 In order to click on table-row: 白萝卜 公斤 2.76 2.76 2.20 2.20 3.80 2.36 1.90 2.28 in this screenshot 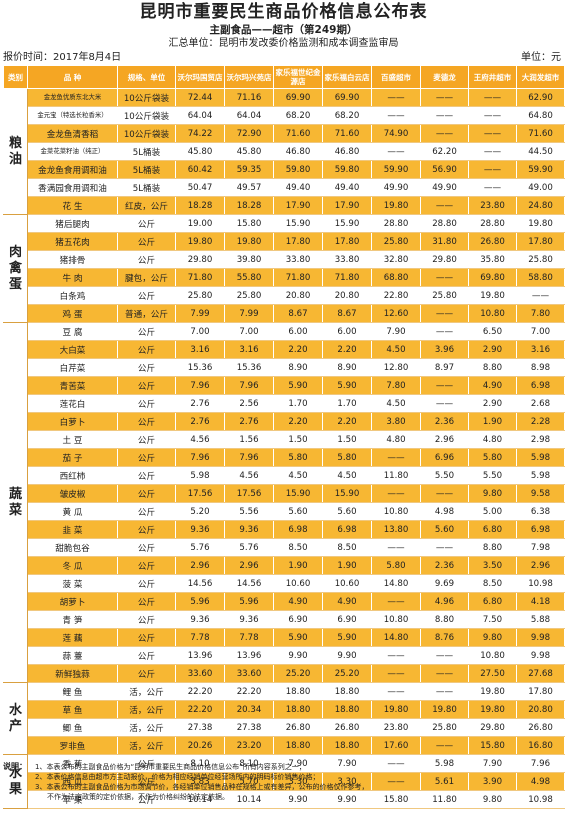, I will do `click(284, 421)`.